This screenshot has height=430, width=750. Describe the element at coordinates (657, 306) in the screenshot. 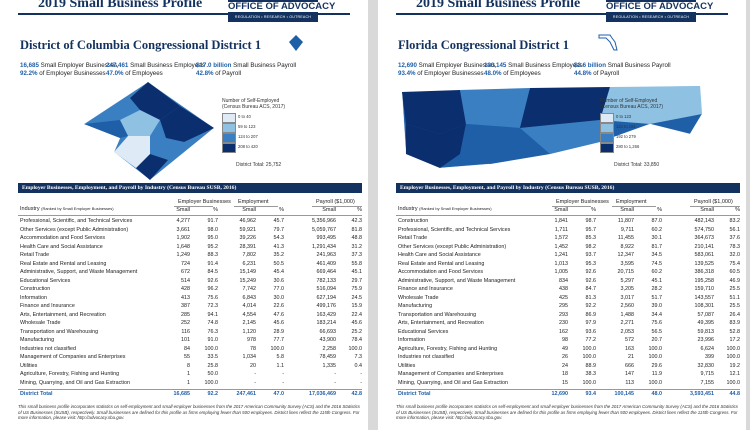

I see `cell-value: 39.0` at that location.